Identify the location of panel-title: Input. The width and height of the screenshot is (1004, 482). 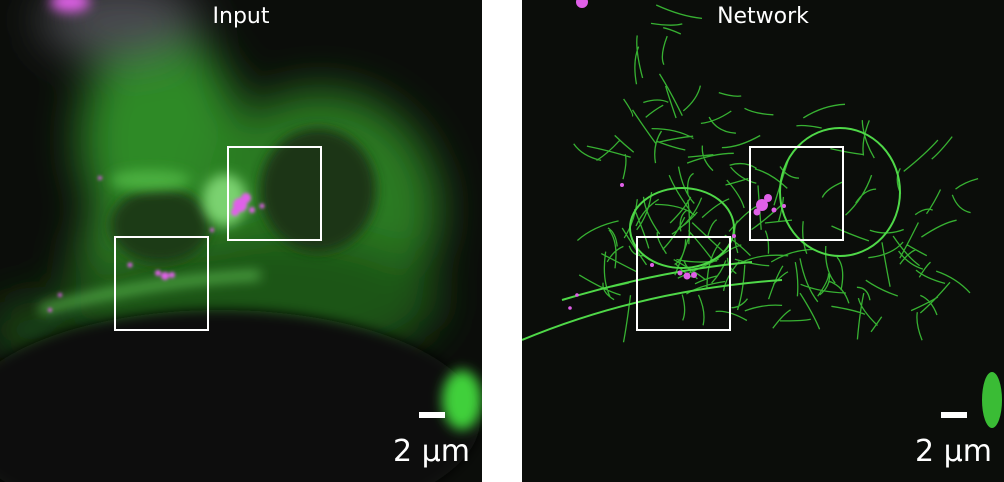
(241, 16).